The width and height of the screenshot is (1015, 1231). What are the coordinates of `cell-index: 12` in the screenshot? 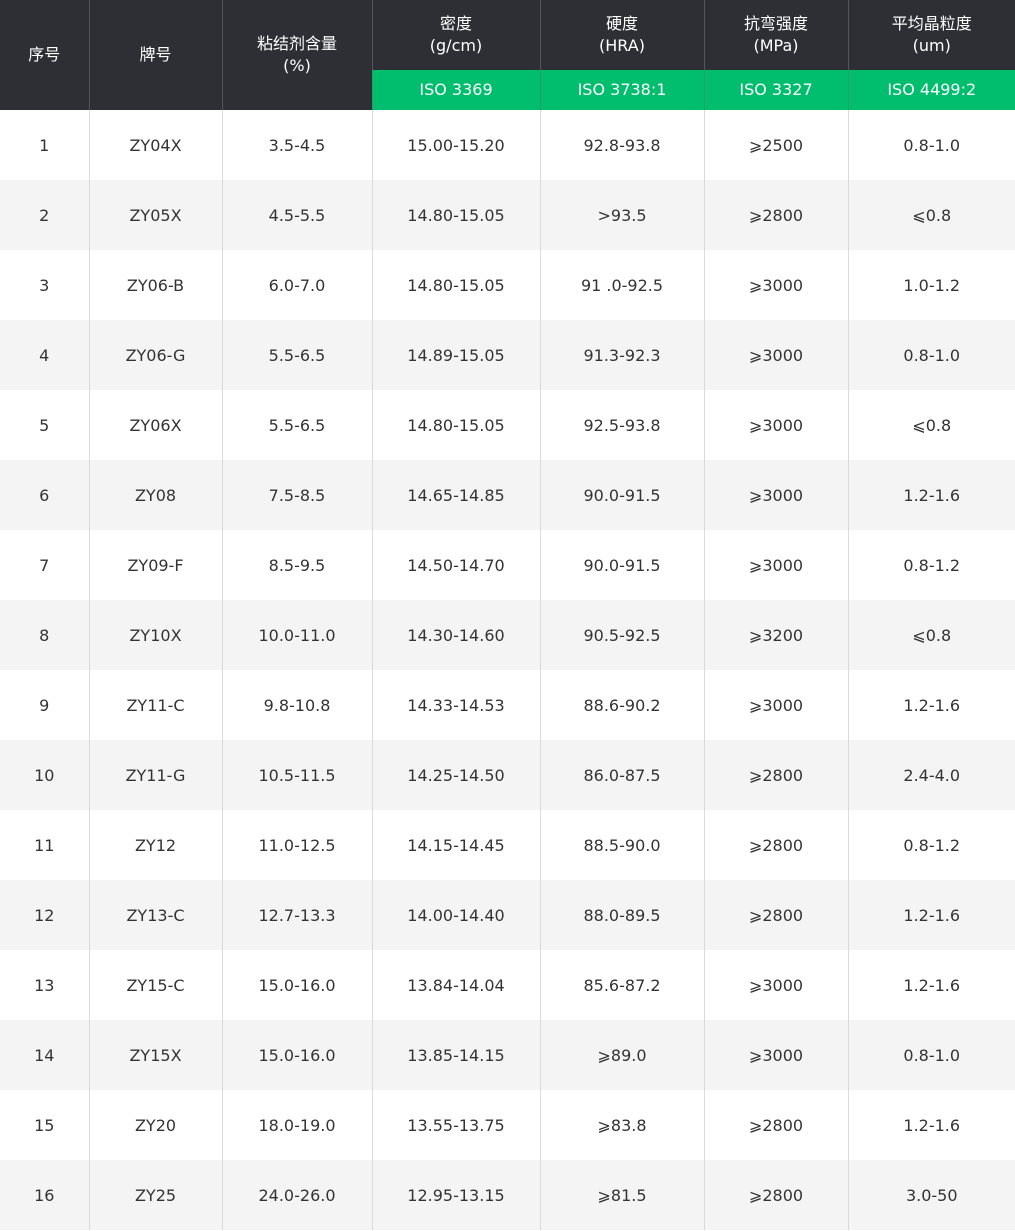 It's located at (44, 915).